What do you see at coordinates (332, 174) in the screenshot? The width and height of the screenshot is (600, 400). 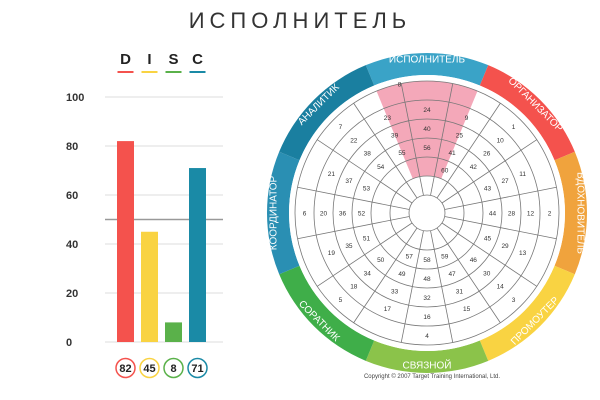 I see `wheel-number: 21` at bounding box center [332, 174].